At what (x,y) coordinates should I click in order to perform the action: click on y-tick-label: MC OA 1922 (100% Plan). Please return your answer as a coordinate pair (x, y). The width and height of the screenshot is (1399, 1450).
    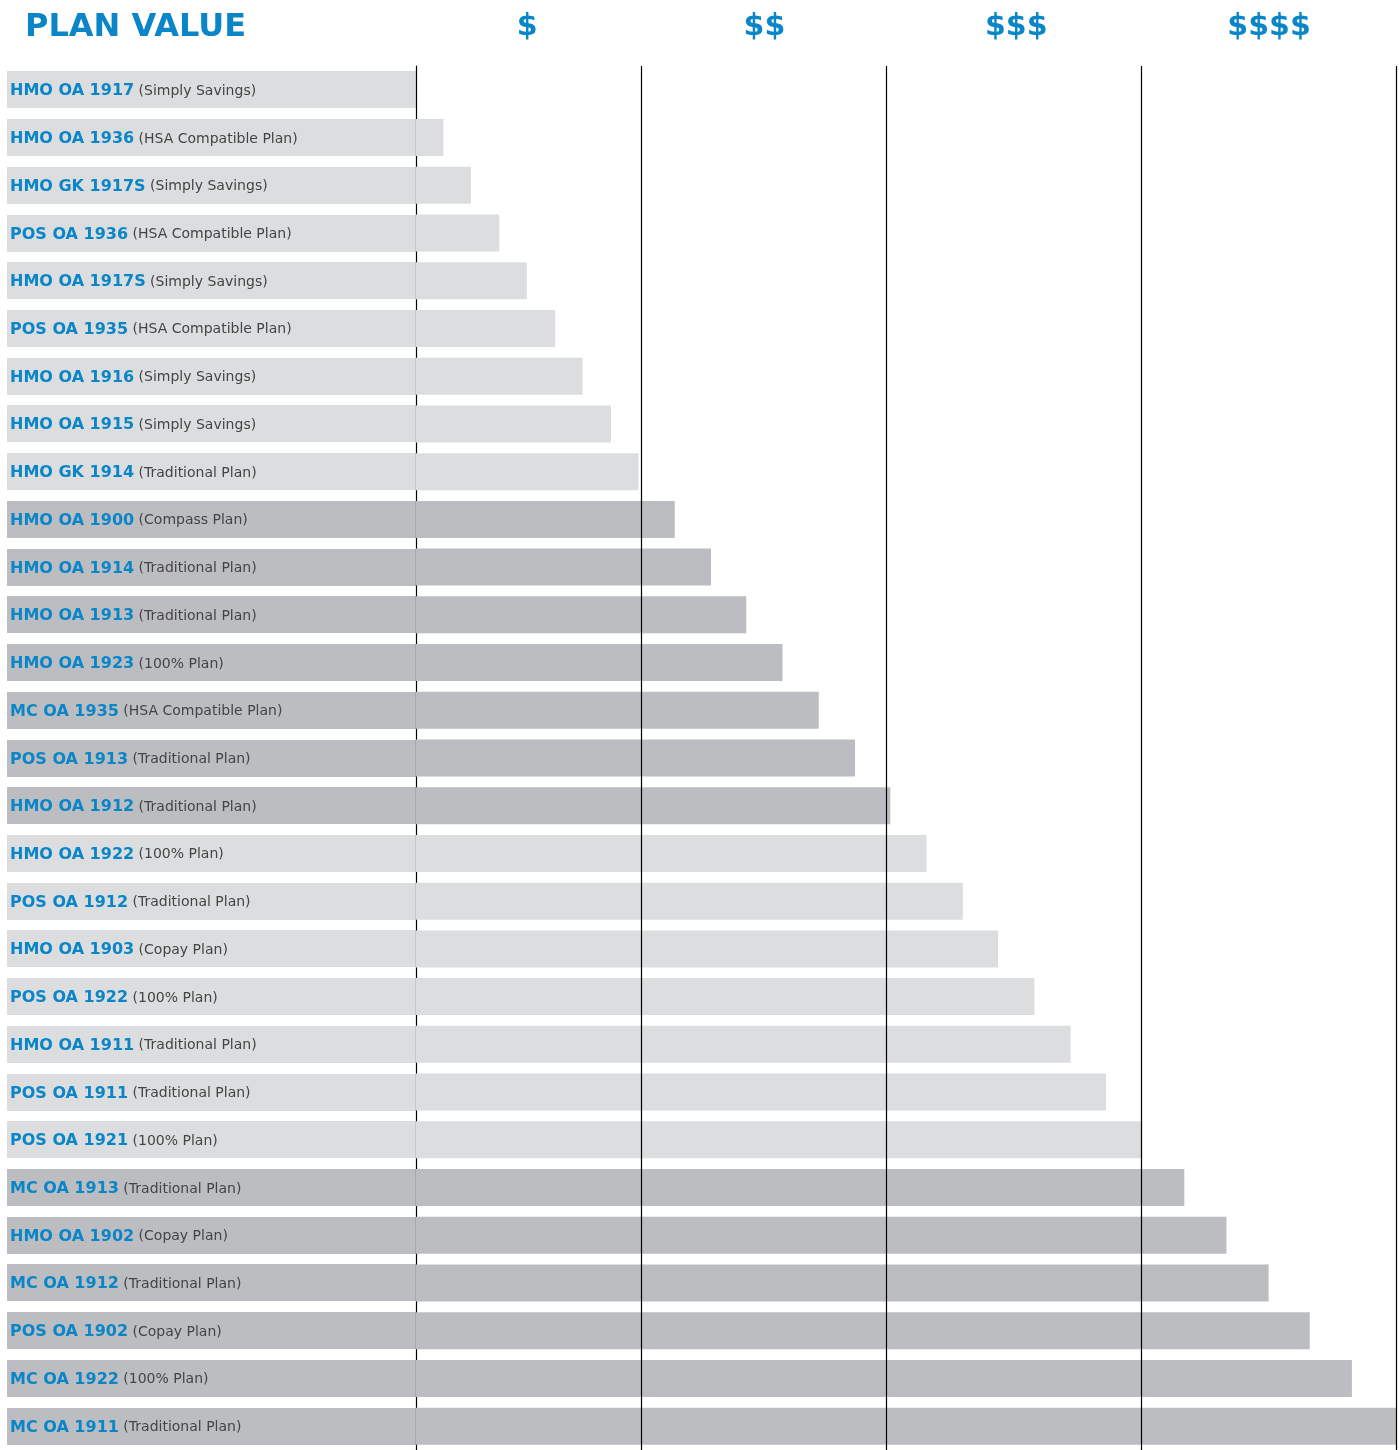
    Looking at the image, I should click on (109, 1378).